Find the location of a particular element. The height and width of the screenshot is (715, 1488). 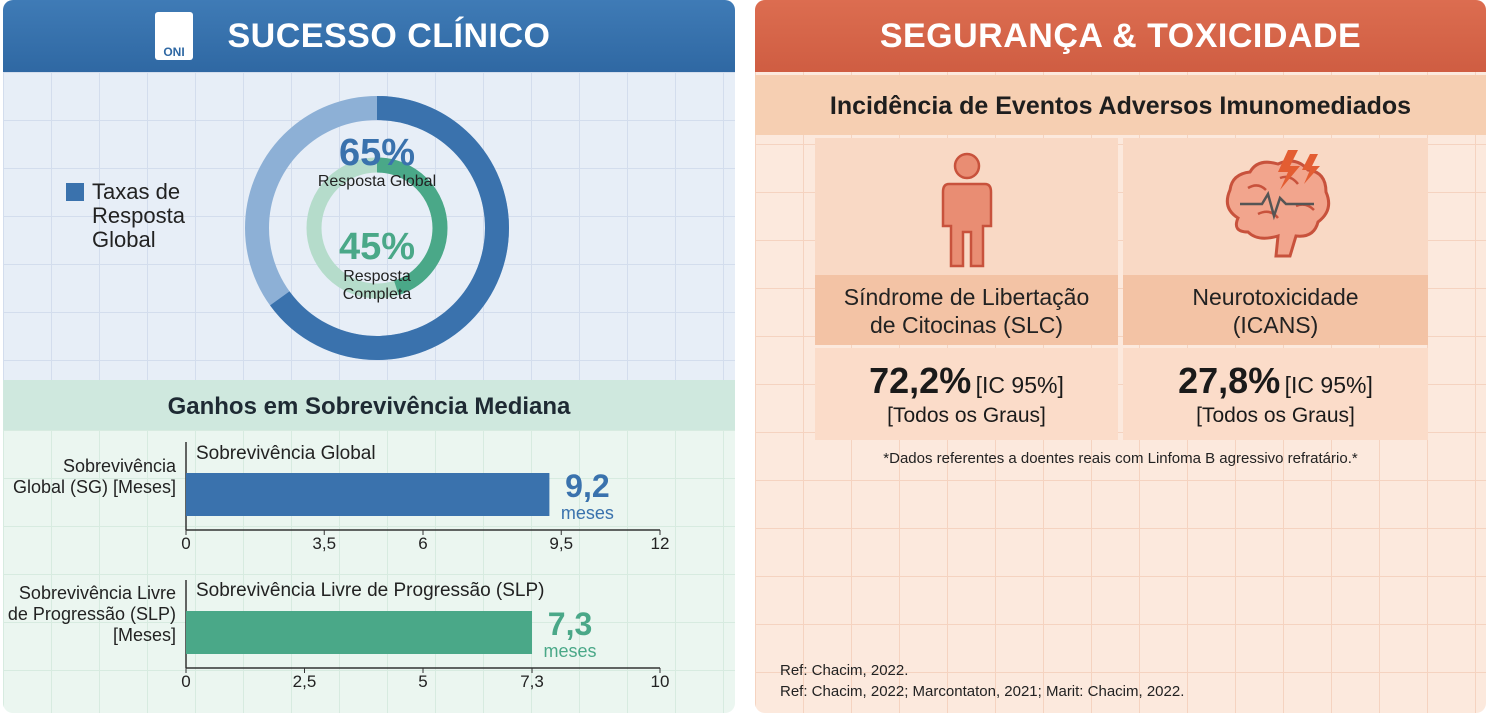

card-value-area: 27,8% [IC 95%] [Todos os Graus] is located at coordinates (1275, 394).